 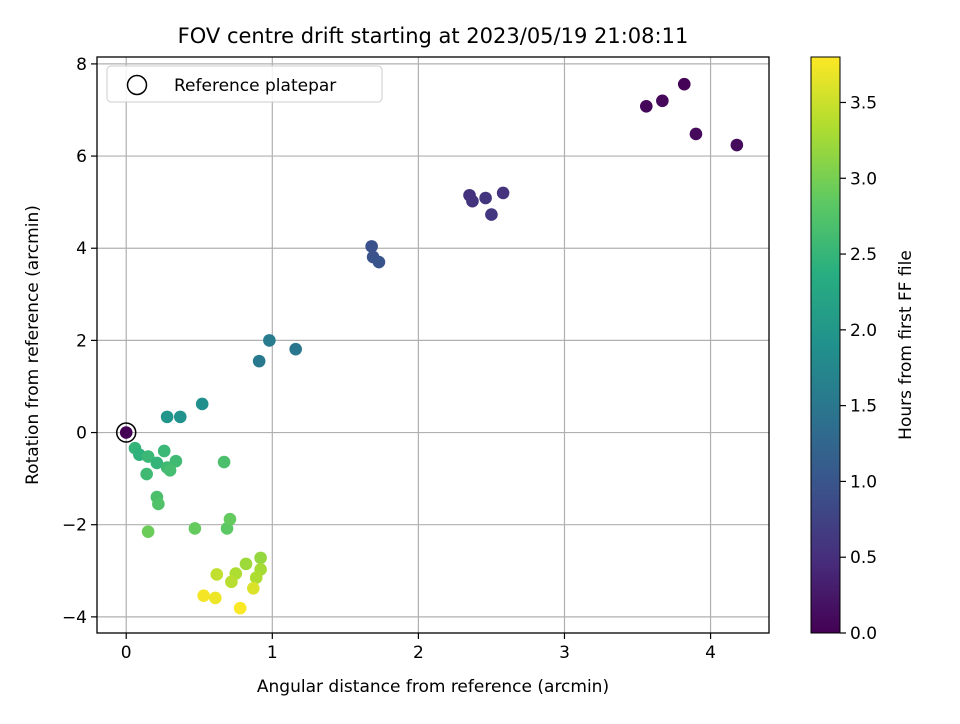 I want to click on x-axis-label: Angular distance from reference (arcmin), so click(x=433, y=687).